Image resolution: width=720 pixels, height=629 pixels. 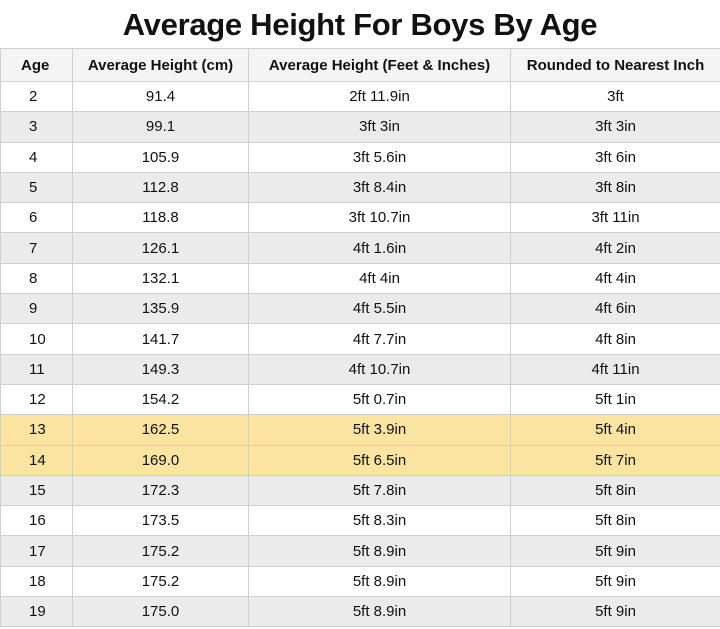 I want to click on table-cell: 91.4, so click(x=160, y=96).